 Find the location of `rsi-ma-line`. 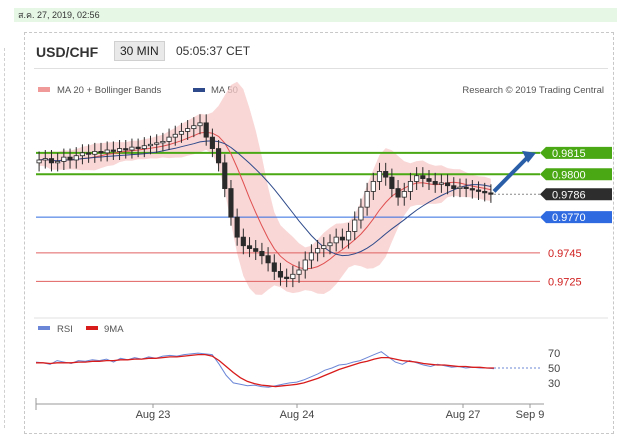

rsi-ma-line is located at coordinates (265, 370).